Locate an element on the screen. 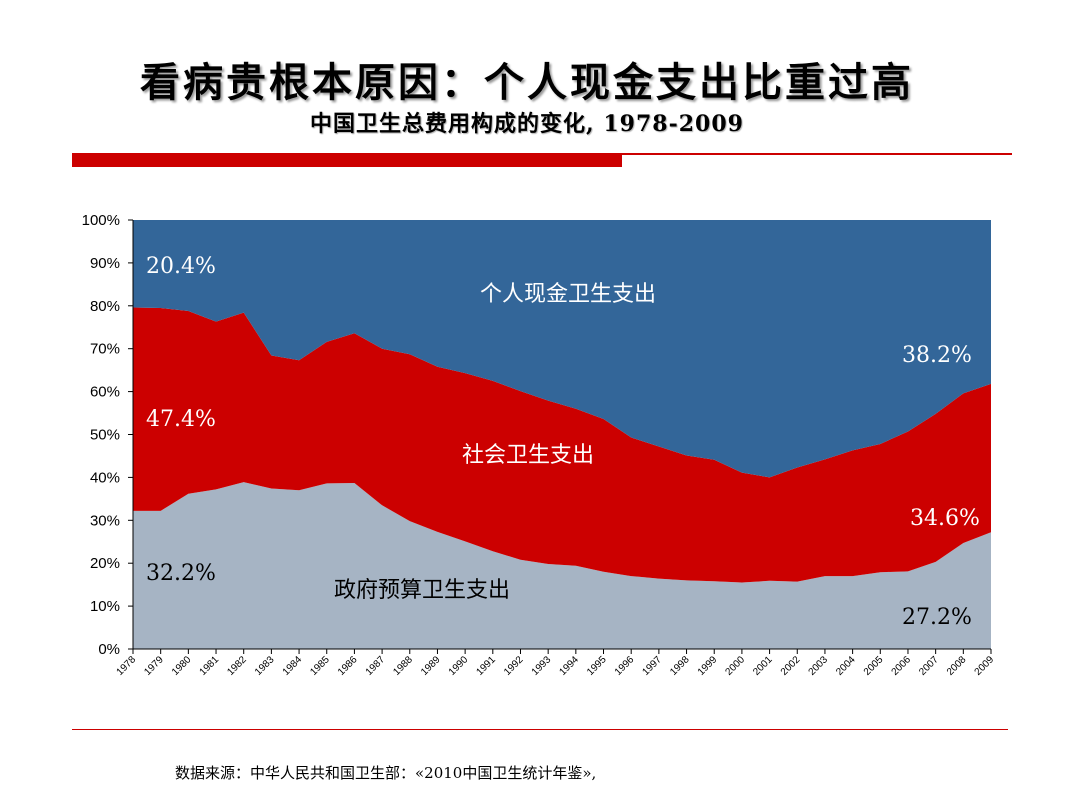 The image size is (1080, 810). x-tick-label: 1997 is located at coordinates (652, 666).